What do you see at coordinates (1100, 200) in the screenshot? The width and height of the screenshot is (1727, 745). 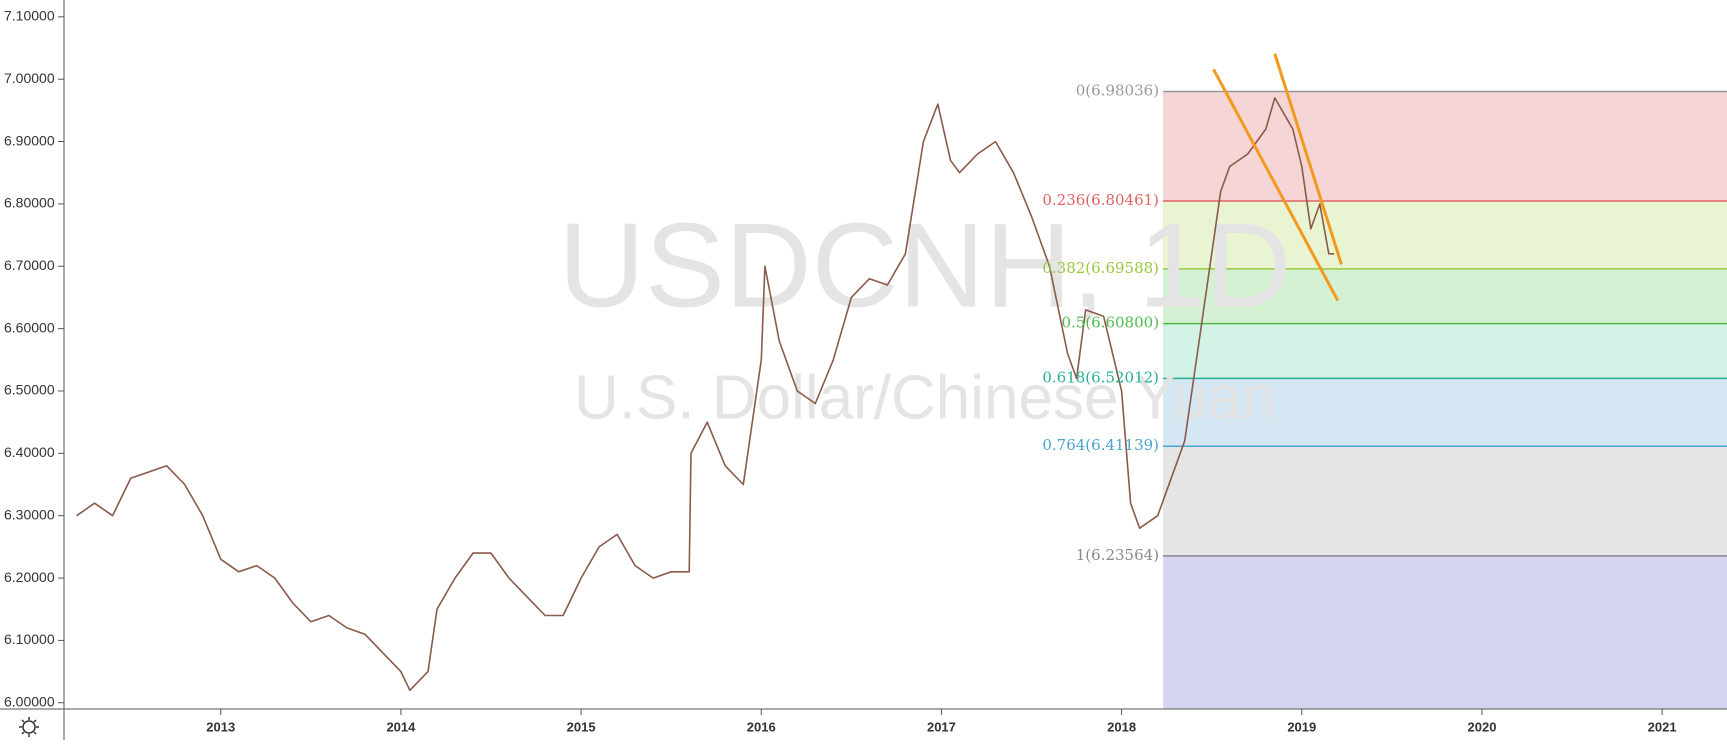 I see `fib-label: 0.236(6.80461)` at bounding box center [1100, 200].